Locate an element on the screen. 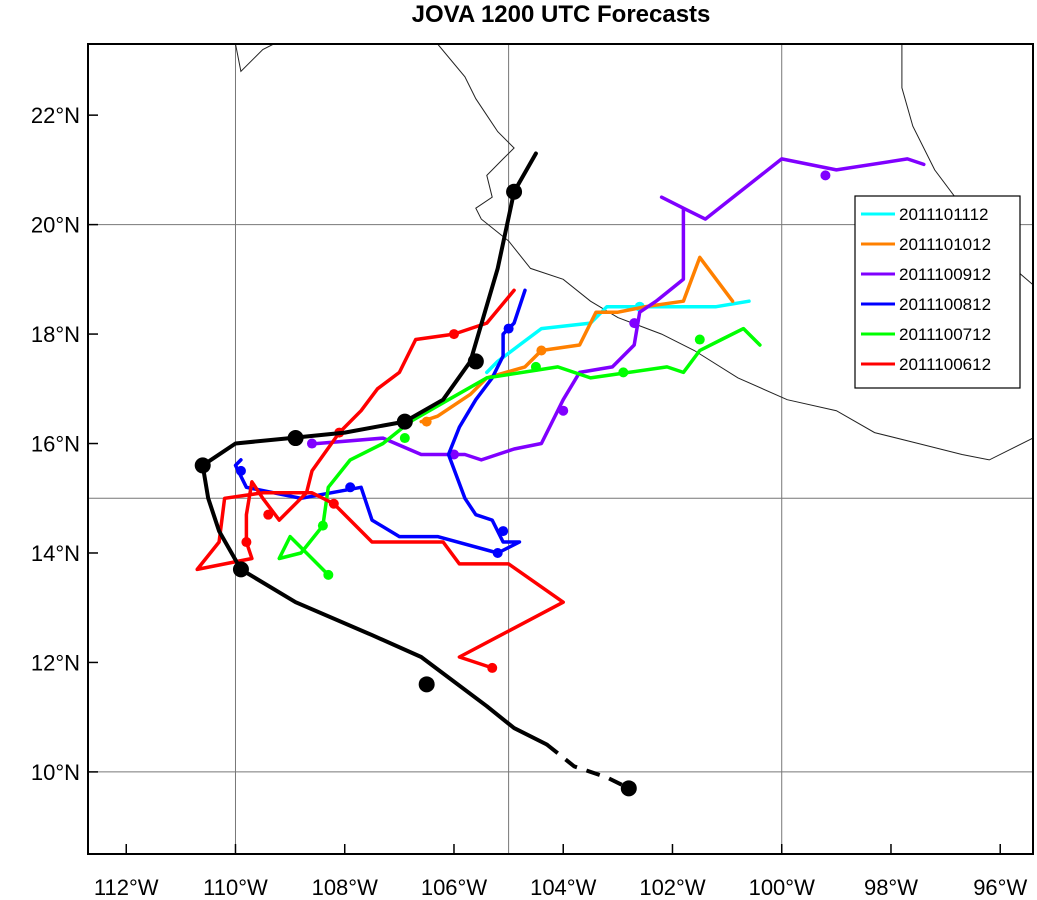 The height and width of the screenshot is (900, 1037). legend-label: 2011101112 is located at coordinates (944, 214).